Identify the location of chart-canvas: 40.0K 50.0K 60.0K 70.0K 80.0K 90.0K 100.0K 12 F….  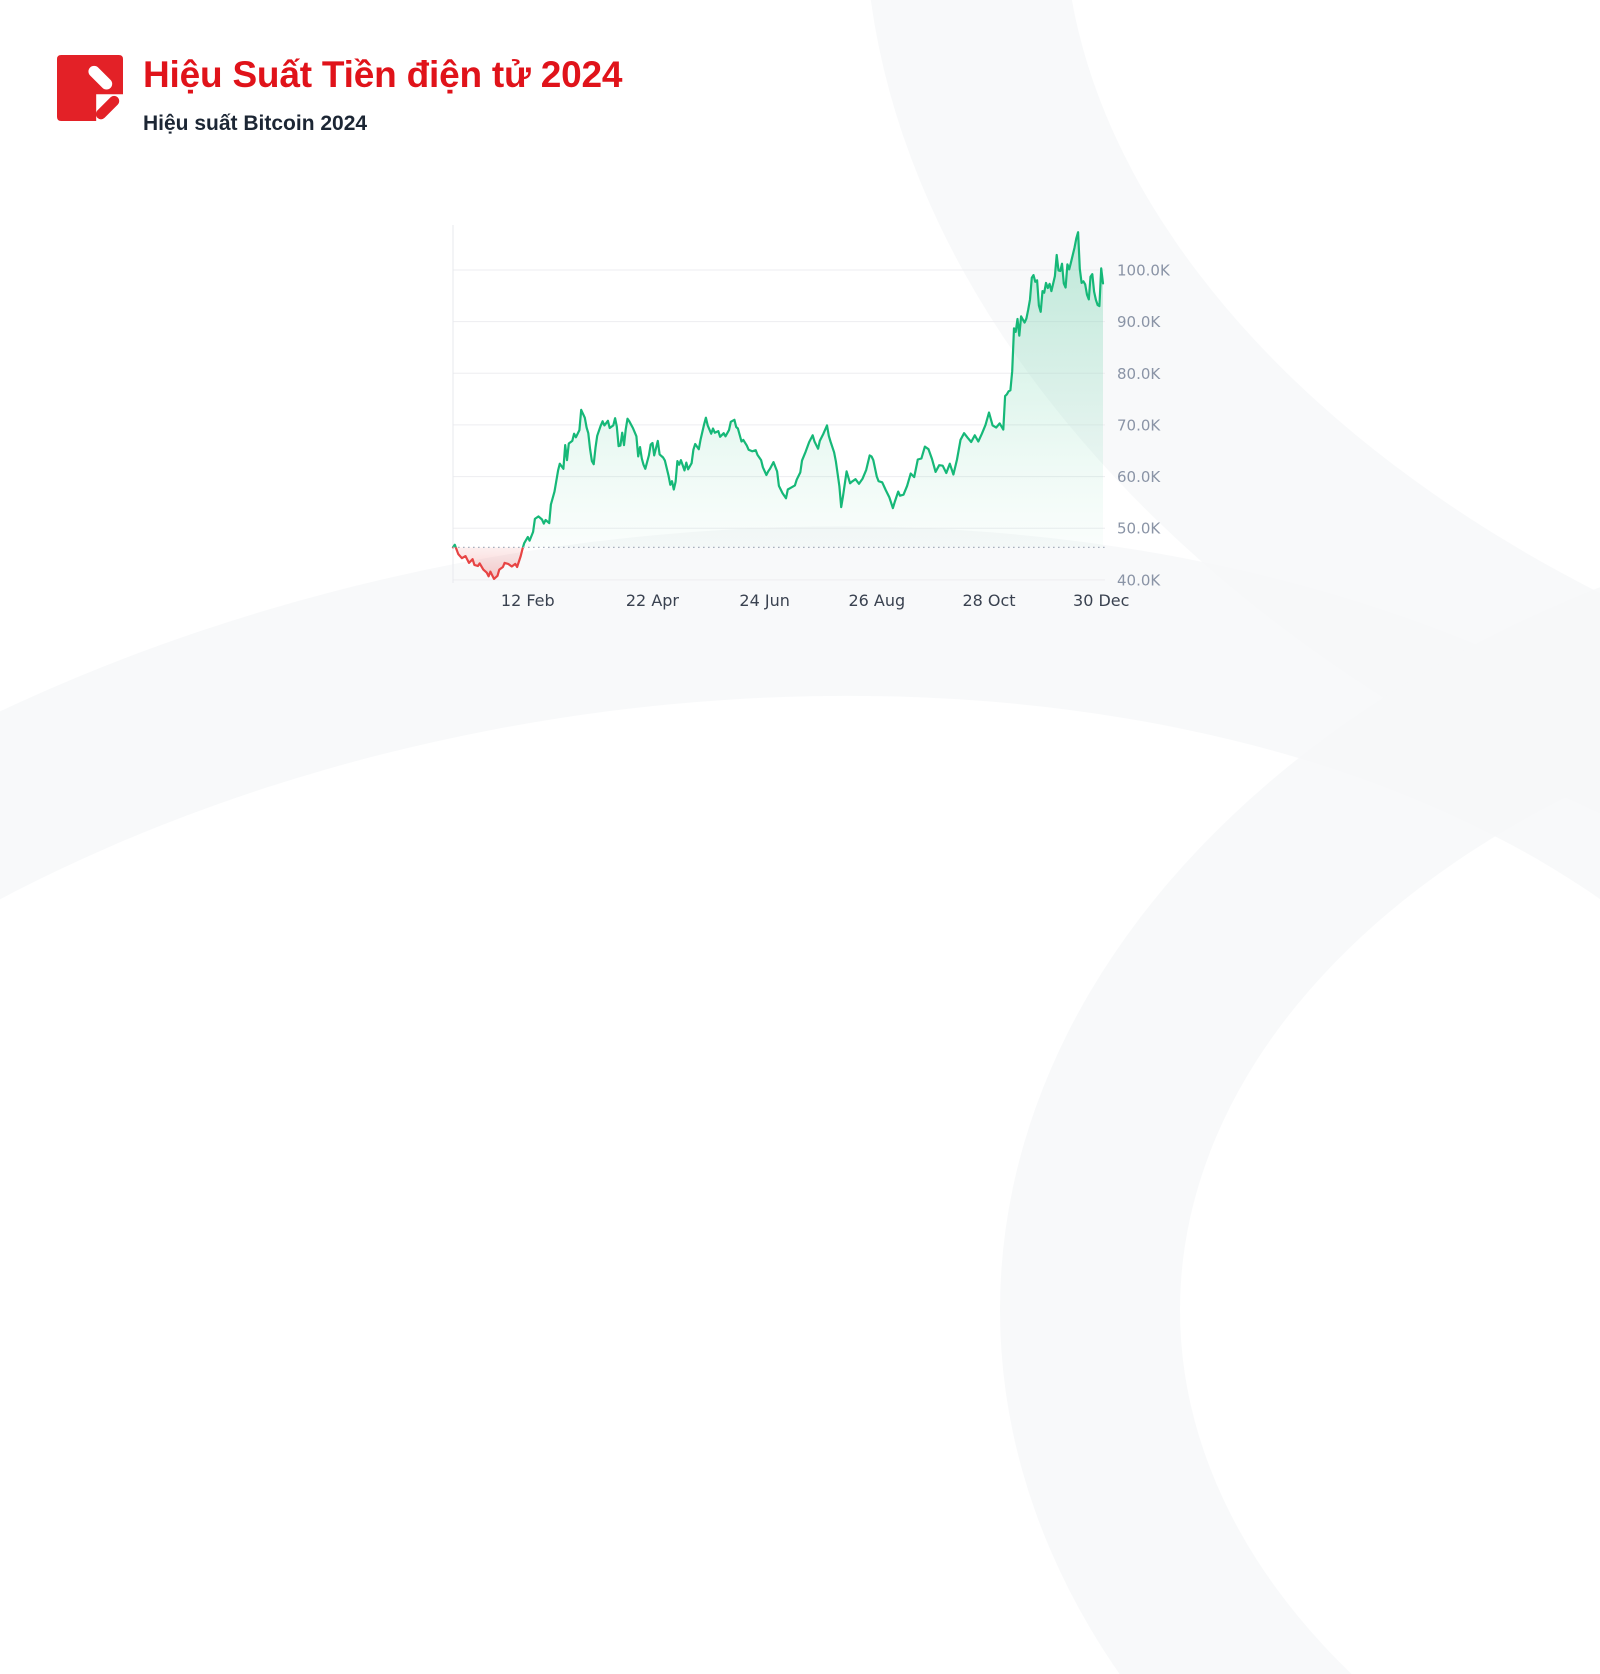
(813, 425).